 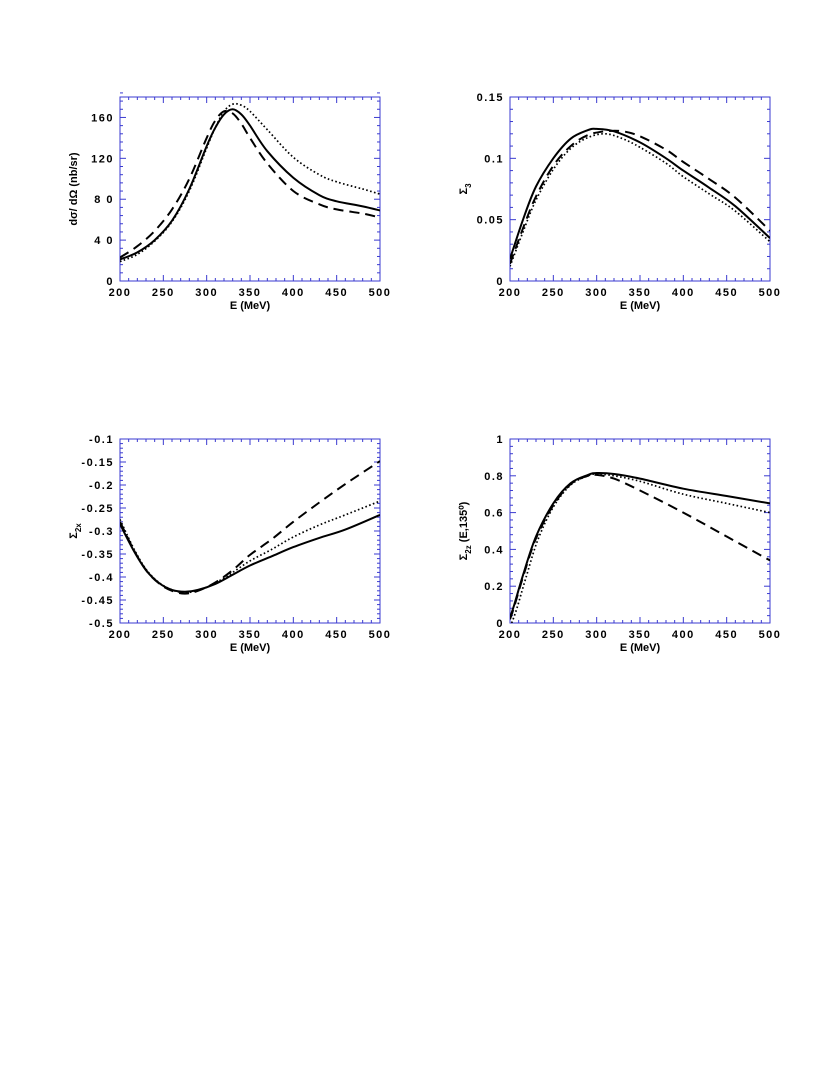 What do you see at coordinates (490, 221) in the screenshot?
I see `y-tick-label: 0.05` at bounding box center [490, 221].